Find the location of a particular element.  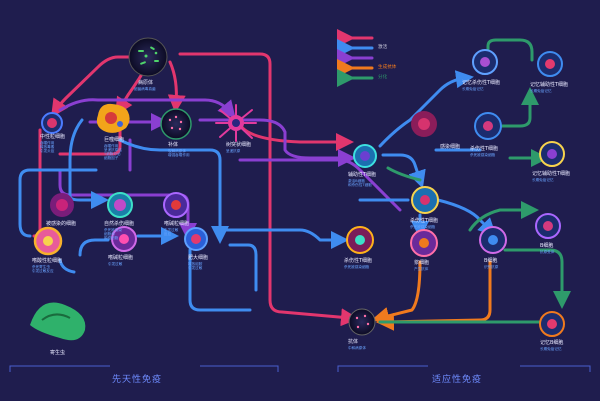

label-b-mem: B细胞 is located at coordinates (547, 246).